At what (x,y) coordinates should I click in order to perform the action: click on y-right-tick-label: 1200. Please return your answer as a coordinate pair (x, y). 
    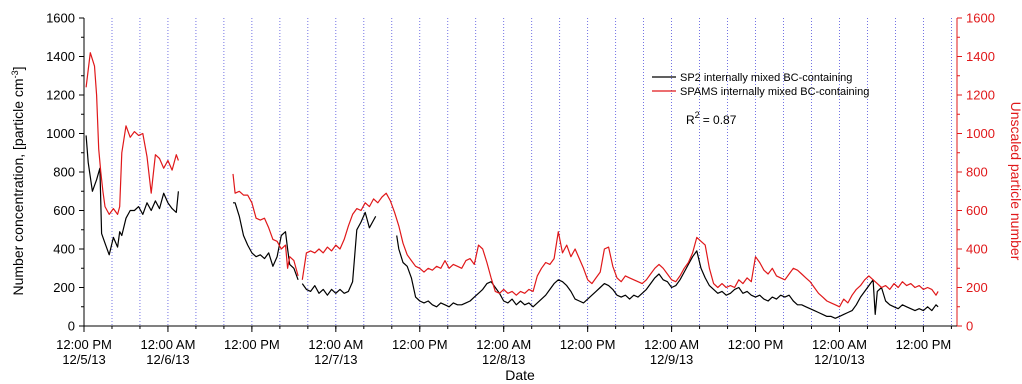
    Looking at the image, I should click on (980, 95).